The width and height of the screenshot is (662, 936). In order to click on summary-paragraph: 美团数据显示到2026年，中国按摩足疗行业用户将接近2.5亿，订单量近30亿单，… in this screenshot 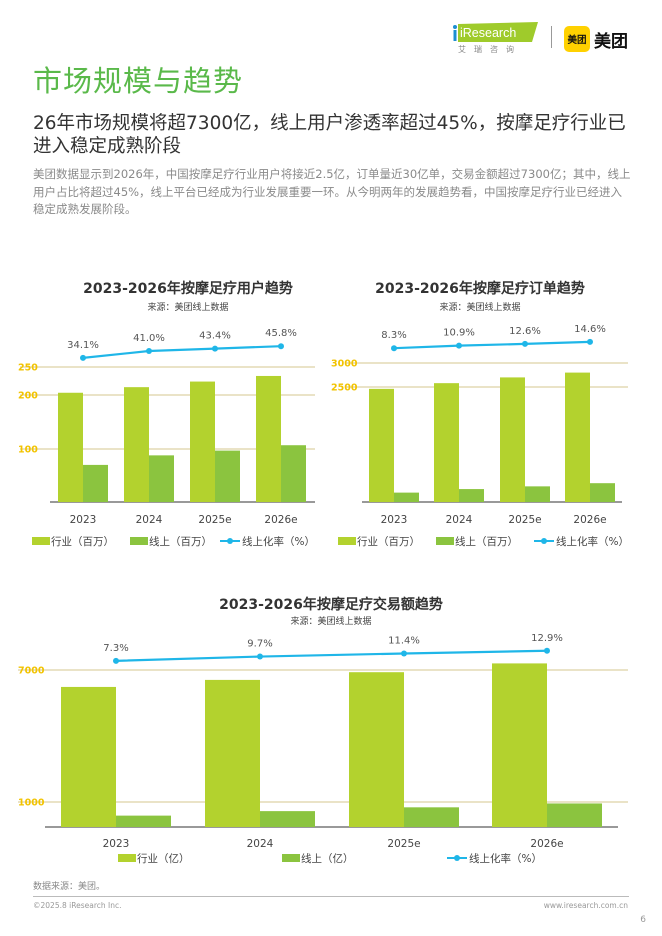, I will do `click(332, 191)`.